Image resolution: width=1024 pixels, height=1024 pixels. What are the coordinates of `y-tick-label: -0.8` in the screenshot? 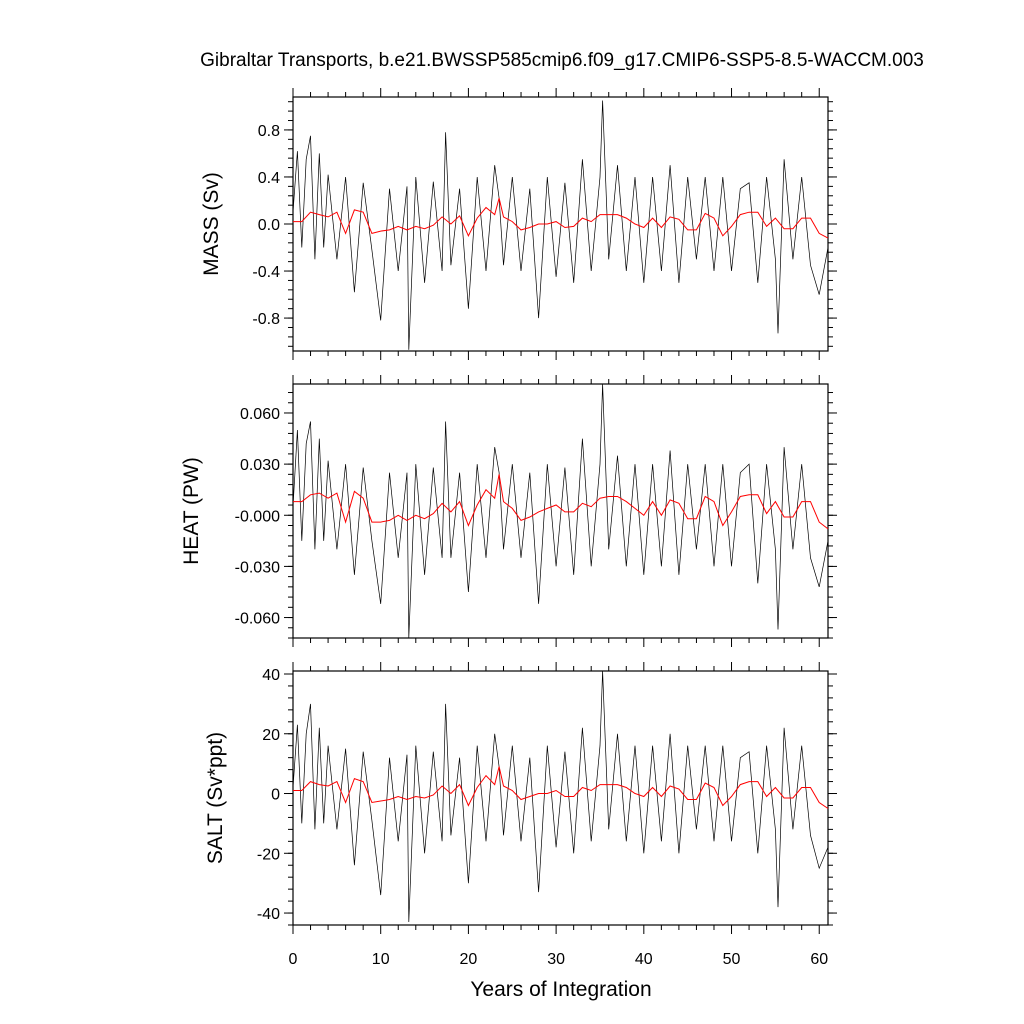 It's located at (266, 319).